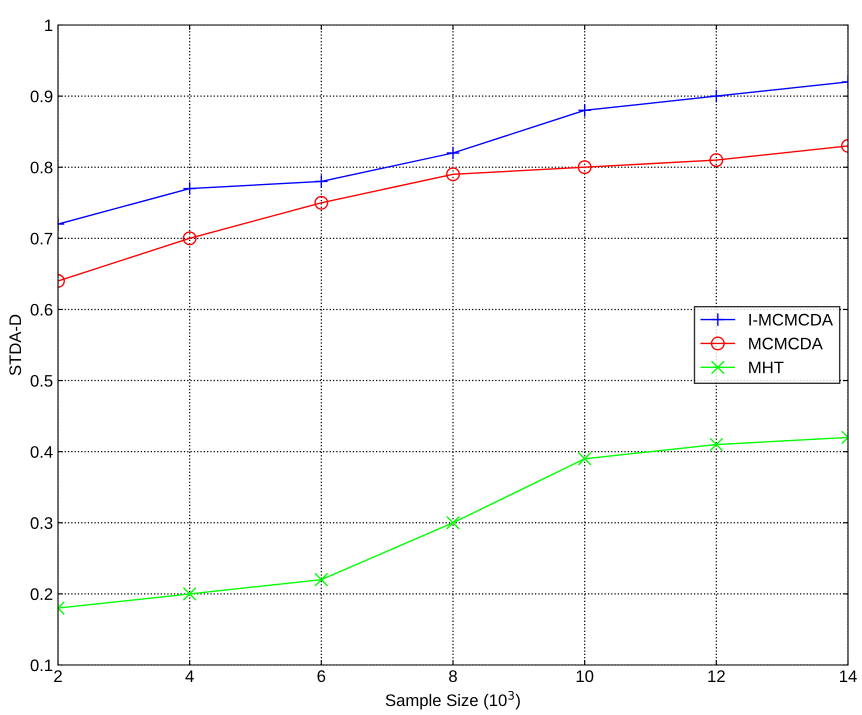 The height and width of the screenshot is (715, 862). Describe the element at coordinates (41, 523) in the screenshot. I see `y-tick-label: 0.3` at that location.